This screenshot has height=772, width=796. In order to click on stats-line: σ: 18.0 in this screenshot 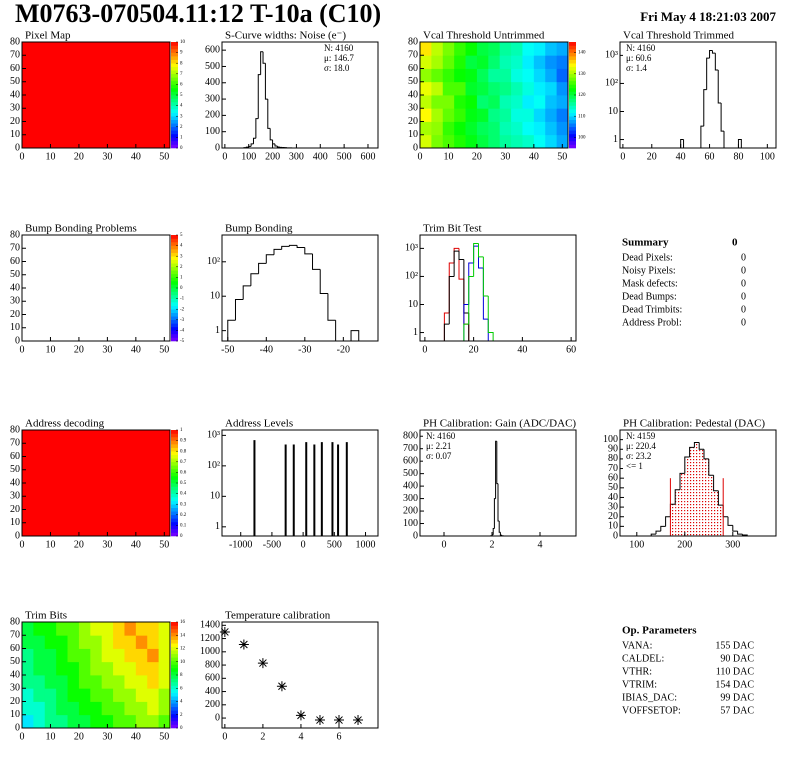, I will do `click(337, 68)`.